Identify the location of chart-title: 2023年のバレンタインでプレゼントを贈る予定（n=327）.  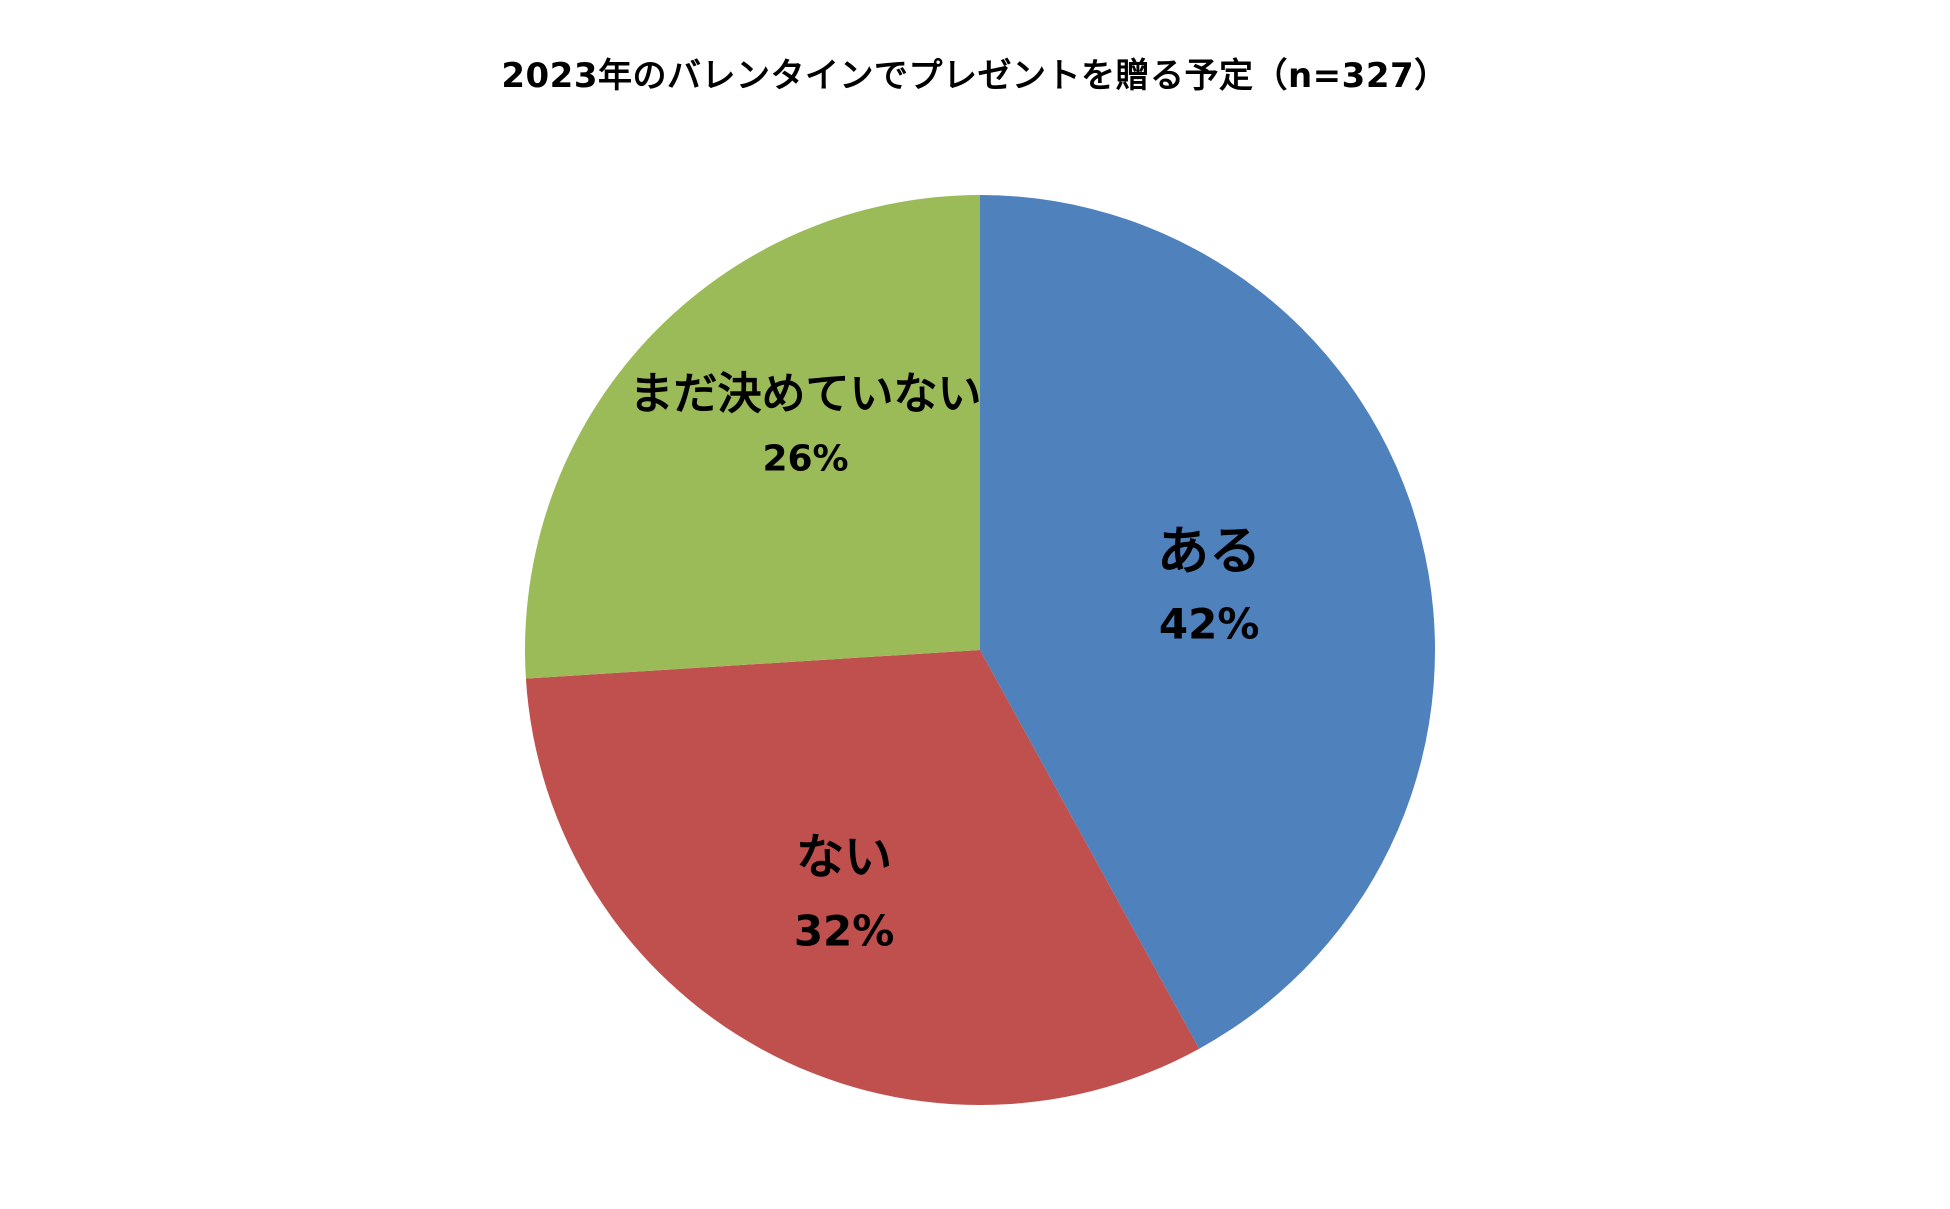
(975, 76).